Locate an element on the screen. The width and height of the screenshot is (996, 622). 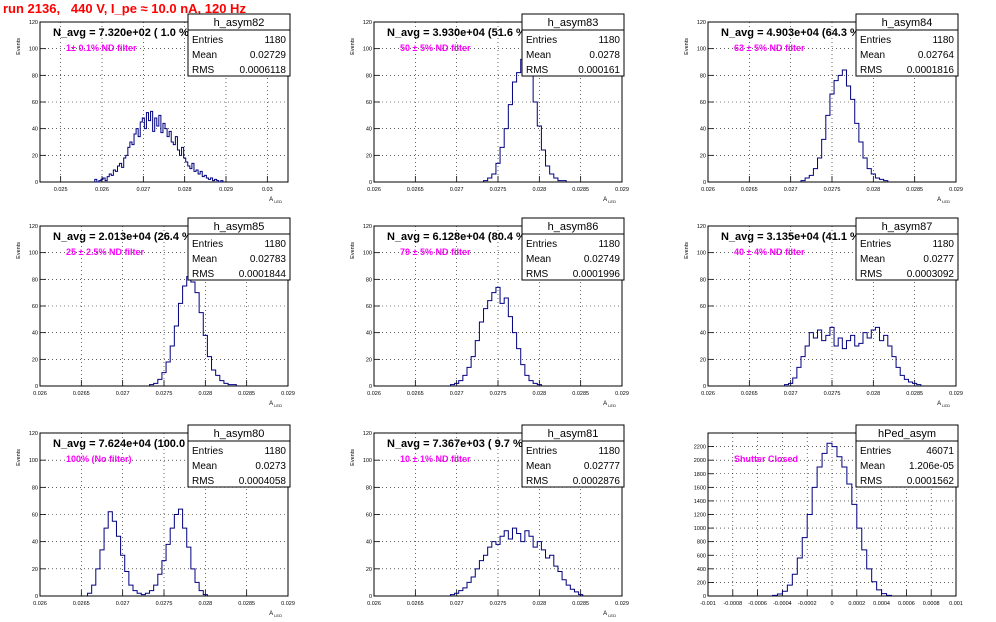
stats-name: h_asym87 is located at coordinates (907, 227).